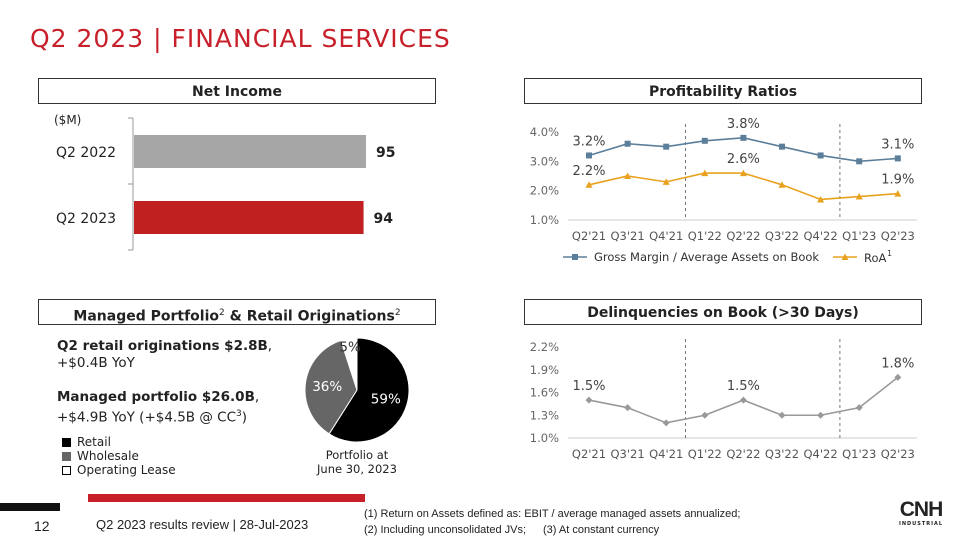  I want to click on pie-label: 59%, so click(386, 399).